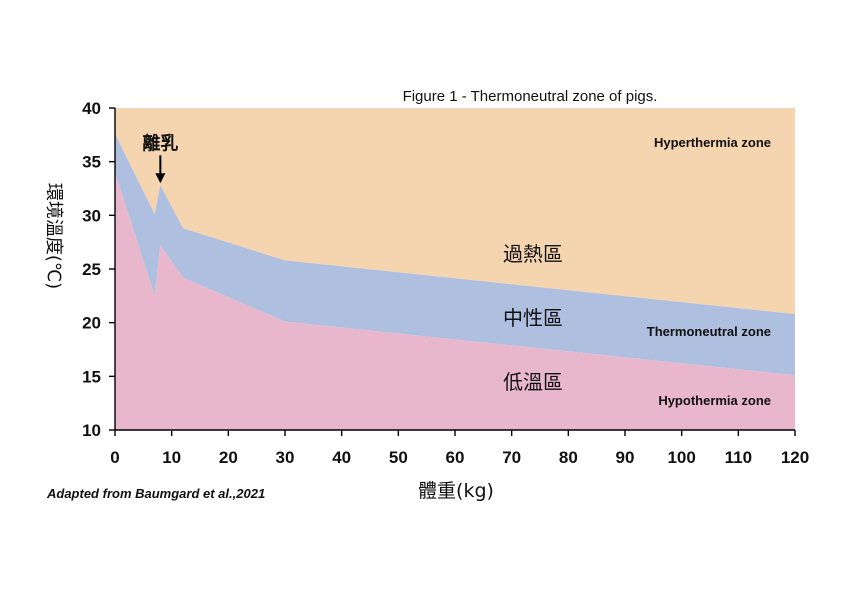 The image size is (842, 596). What do you see at coordinates (91, 269) in the screenshot?
I see `y-tick-label: 25` at bounding box center [91, 269].